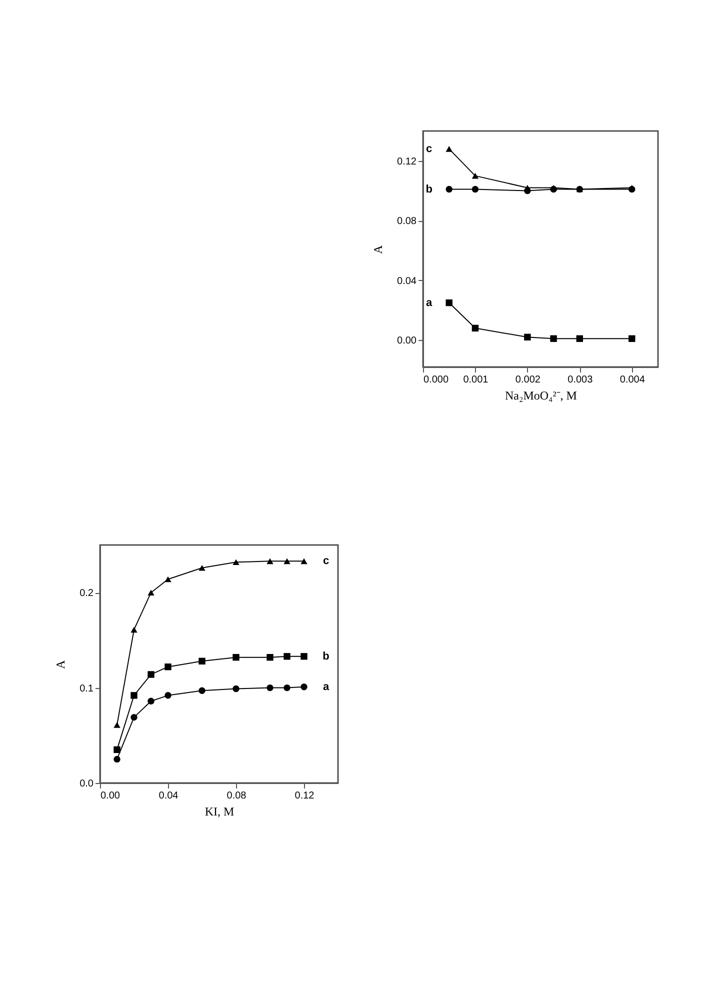 The image size is (725, 991). Describe the element at coordinates (407, 222) in the screenshot. I see `y-tick-label: 0.08` at that location.